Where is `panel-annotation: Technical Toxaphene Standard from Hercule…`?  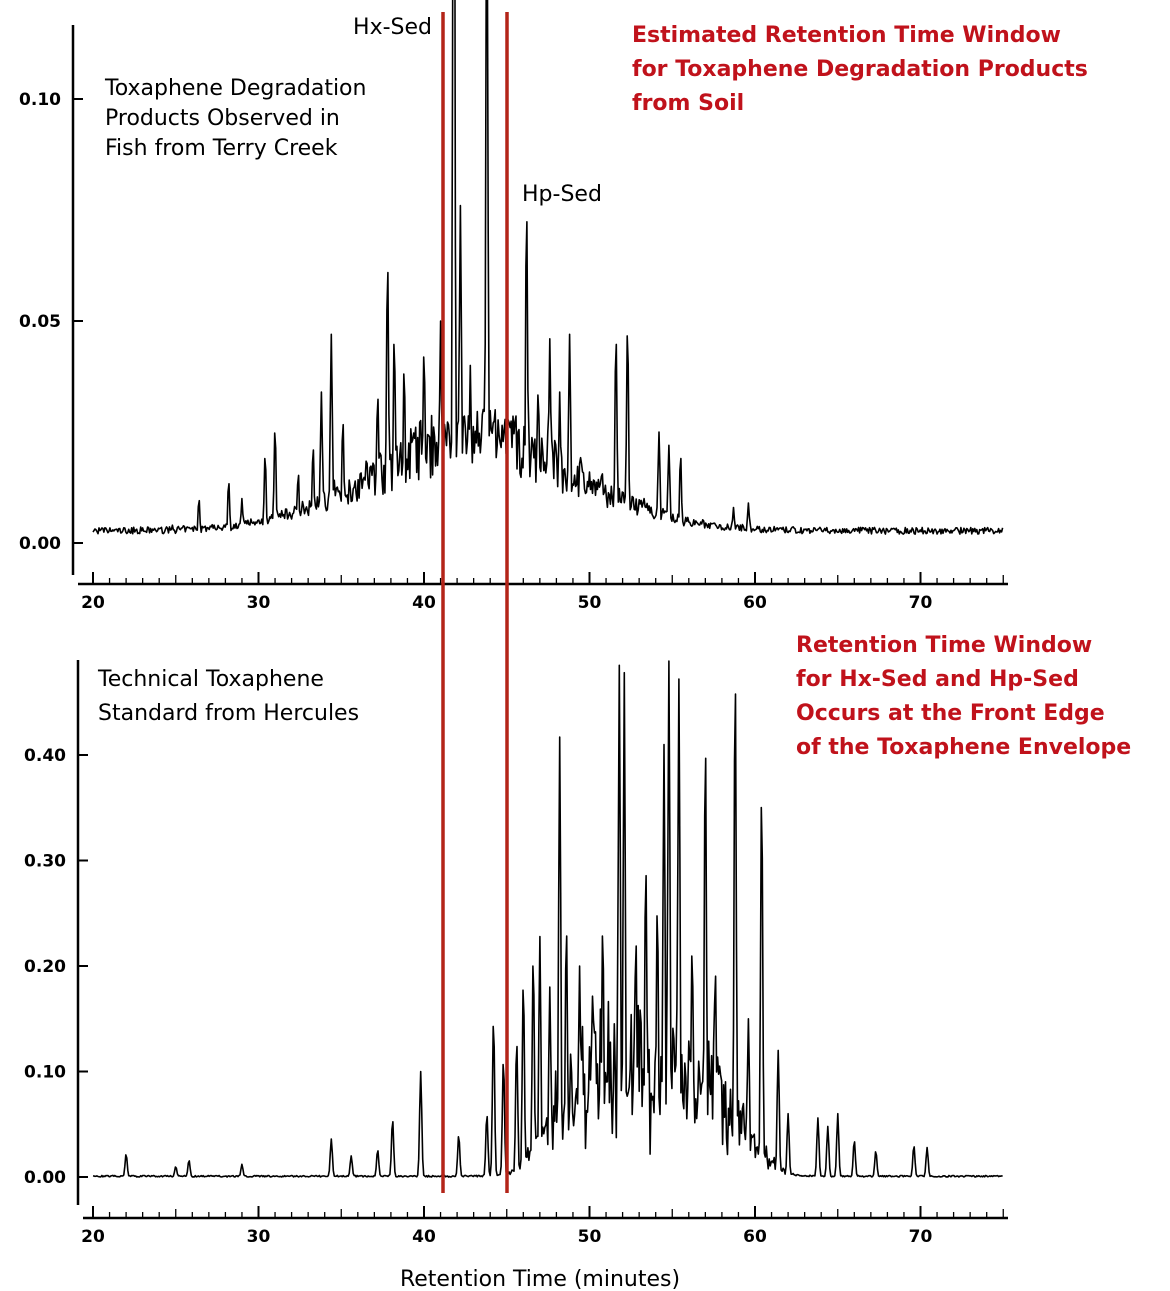 panel-annotation: Technical Toxaphene Standard from Hercule… is located at coordinates (228, 696).